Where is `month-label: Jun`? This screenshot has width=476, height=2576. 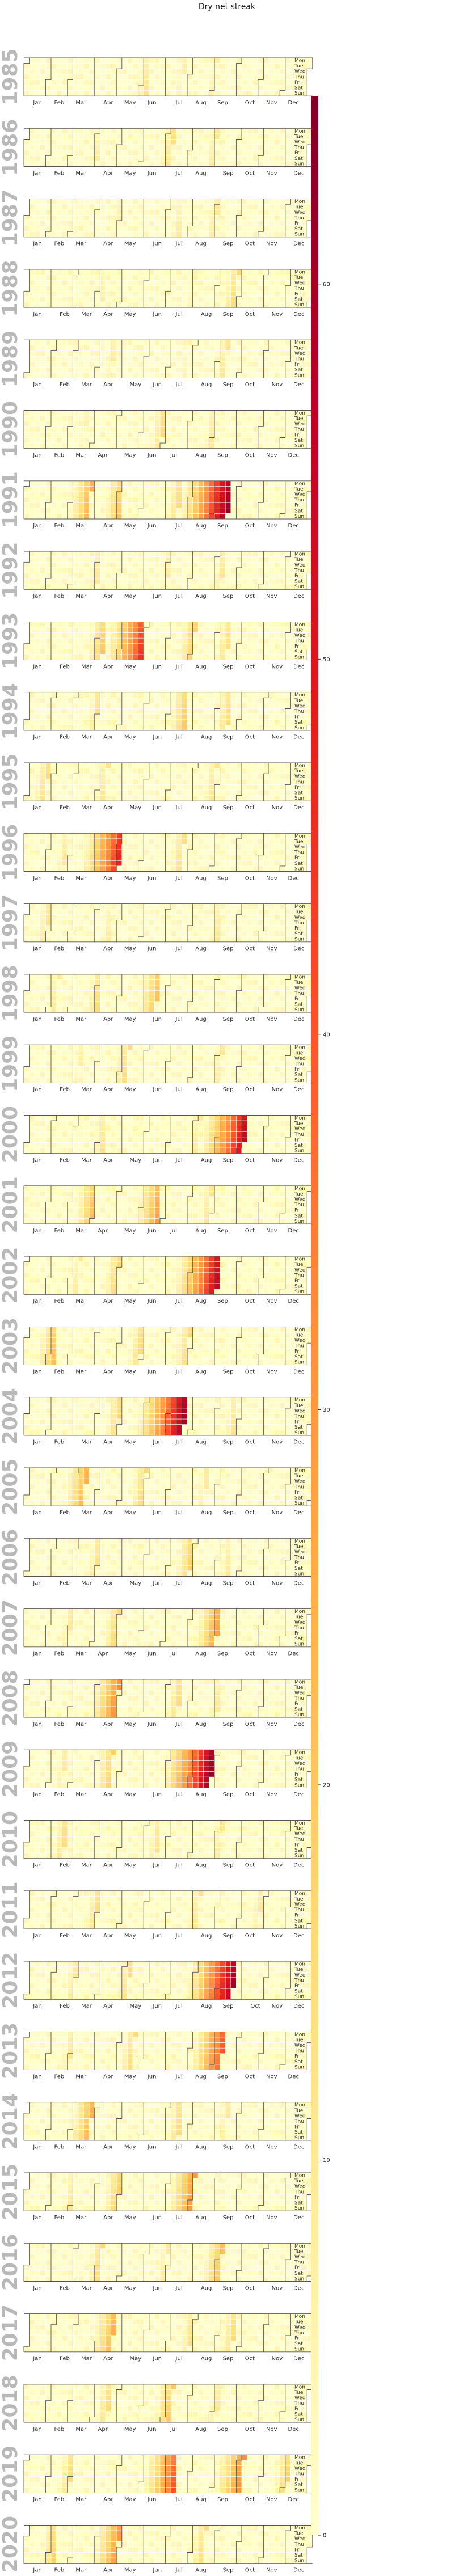
month-label: Jun is located at coordinates (157, 385).